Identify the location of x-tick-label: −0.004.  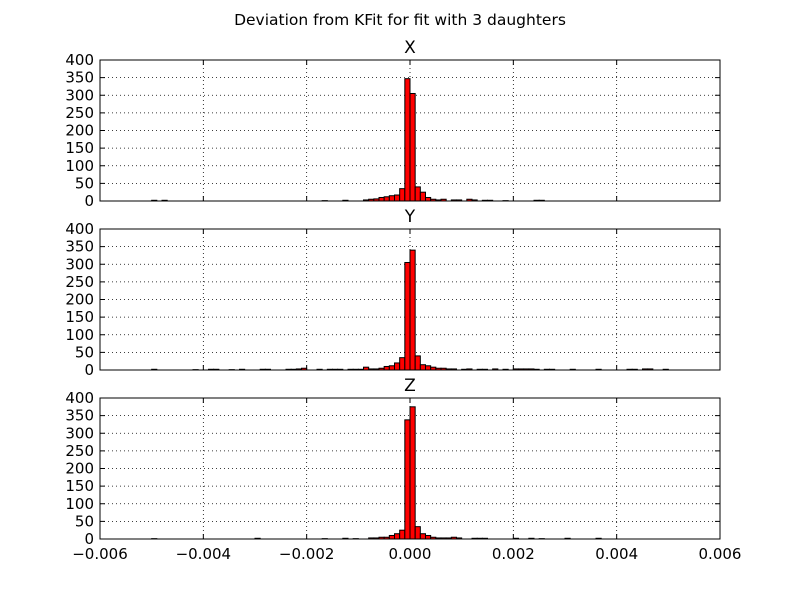
(204, 554).